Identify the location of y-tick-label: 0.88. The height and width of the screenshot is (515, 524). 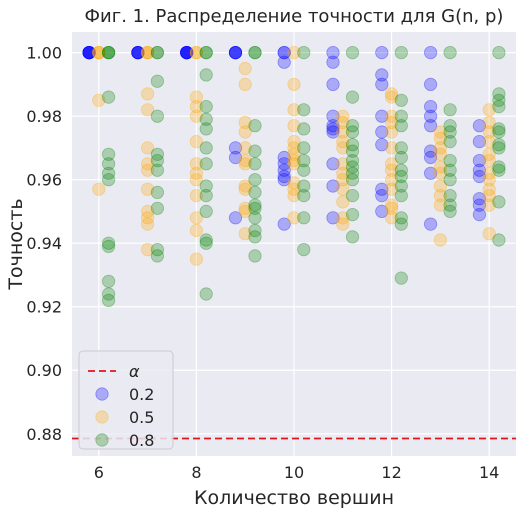
(44, 434).